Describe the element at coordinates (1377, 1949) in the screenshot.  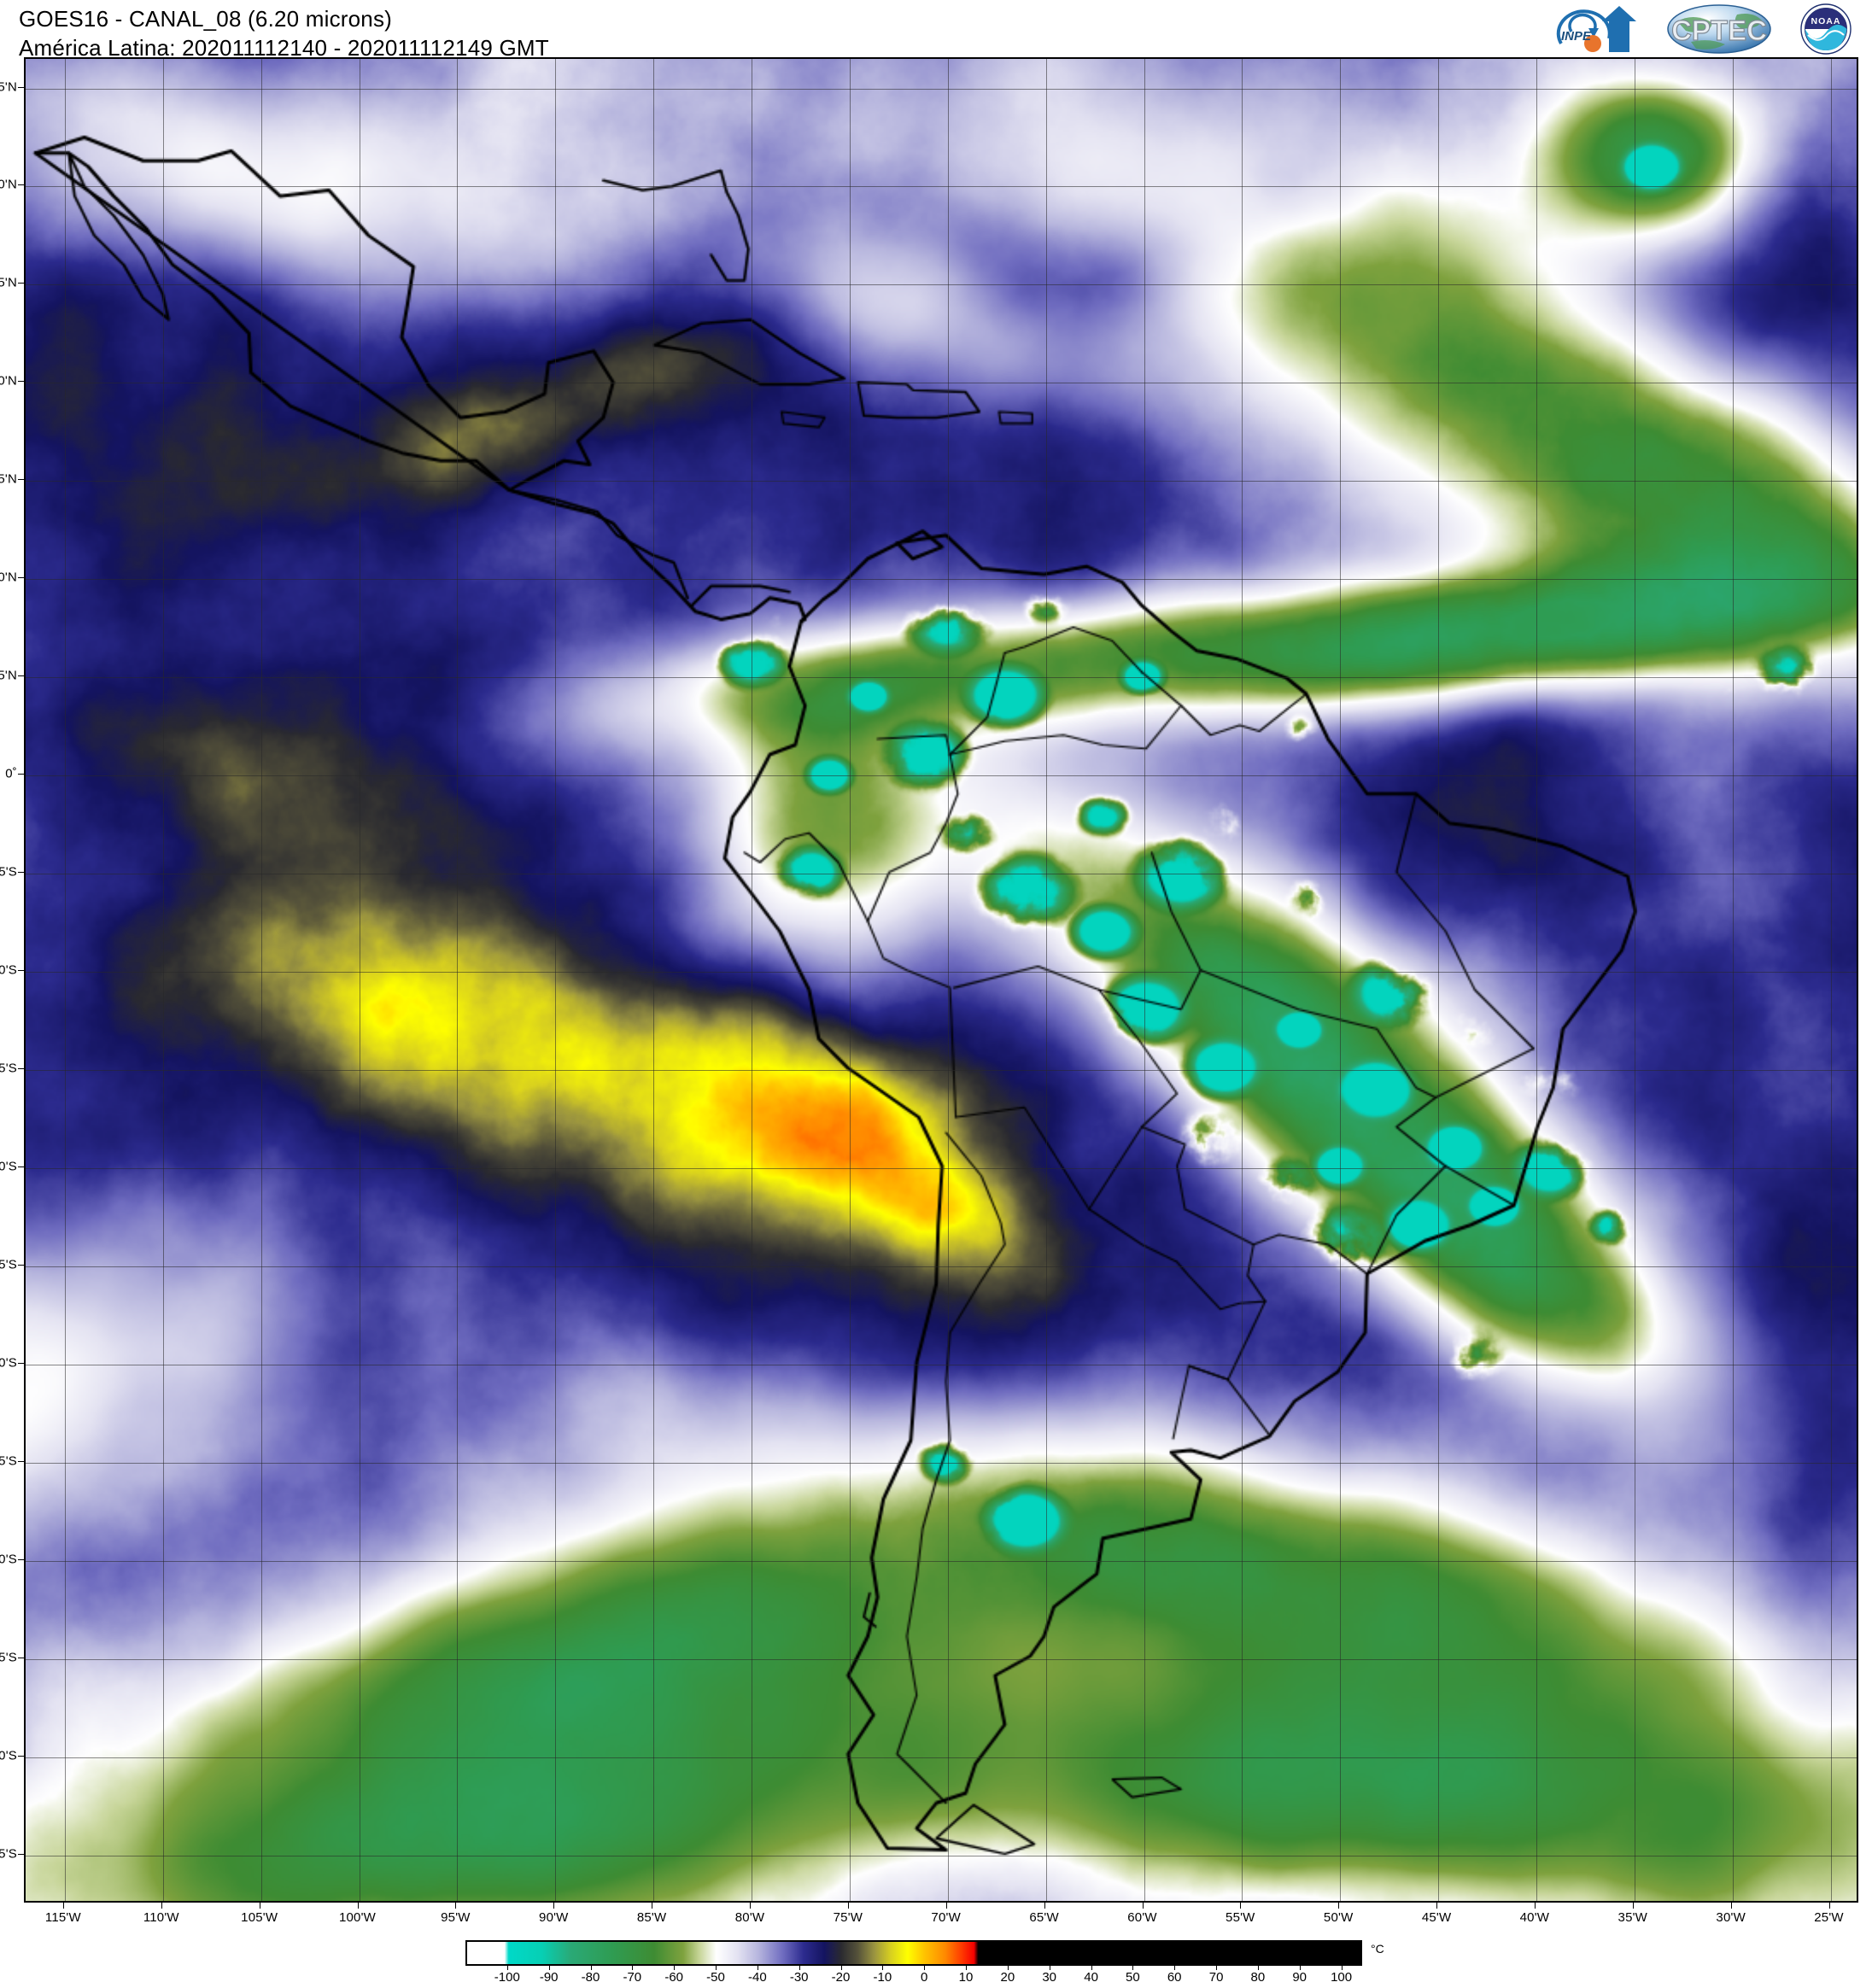
I see `colorbar-unit-label: °C` at that location.